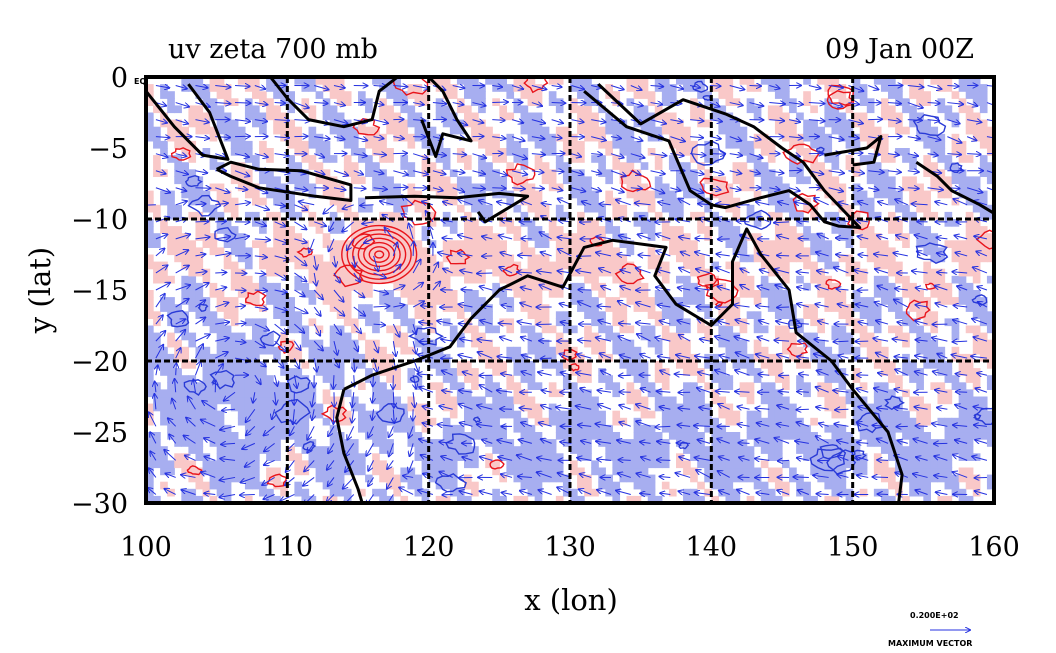 Image resolution: width=1056 pixels, height=653 pixels. What do you see at coordinates (930, 643) in the screenshot?
I see `vector-legend-label: MAXIMUM VECTOR` at bounding box center [930, 643].